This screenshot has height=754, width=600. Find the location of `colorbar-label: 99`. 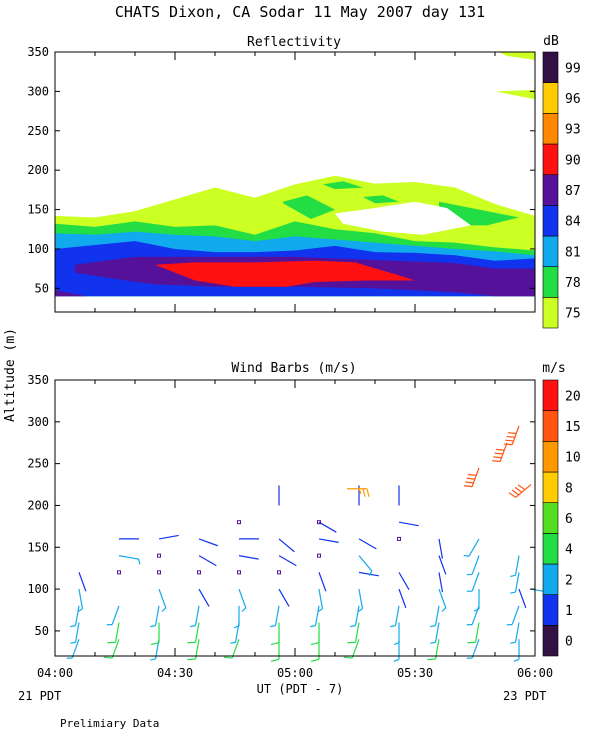

colorbar-label: 99 is located at coordinates (573, 68).